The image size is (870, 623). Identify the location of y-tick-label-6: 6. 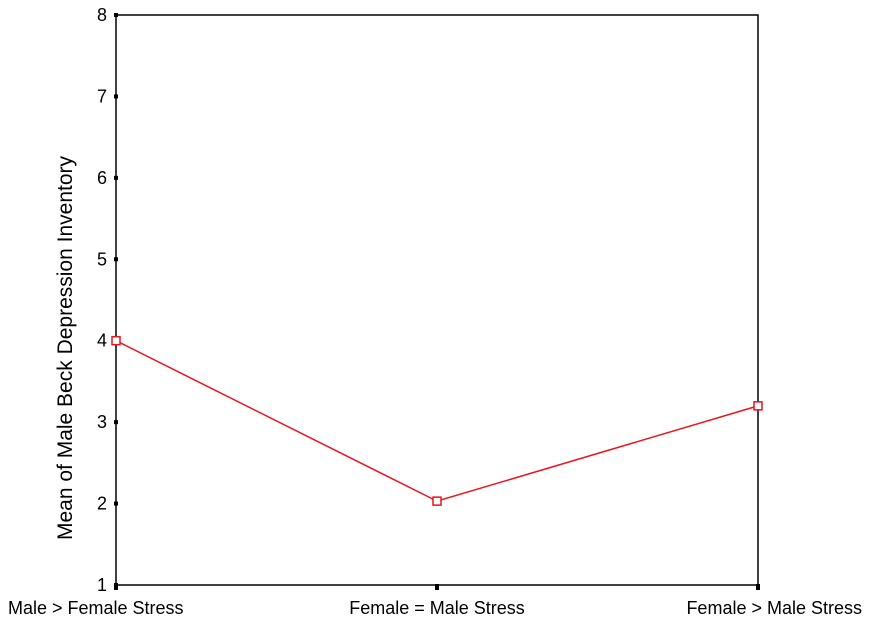
(102, 178).